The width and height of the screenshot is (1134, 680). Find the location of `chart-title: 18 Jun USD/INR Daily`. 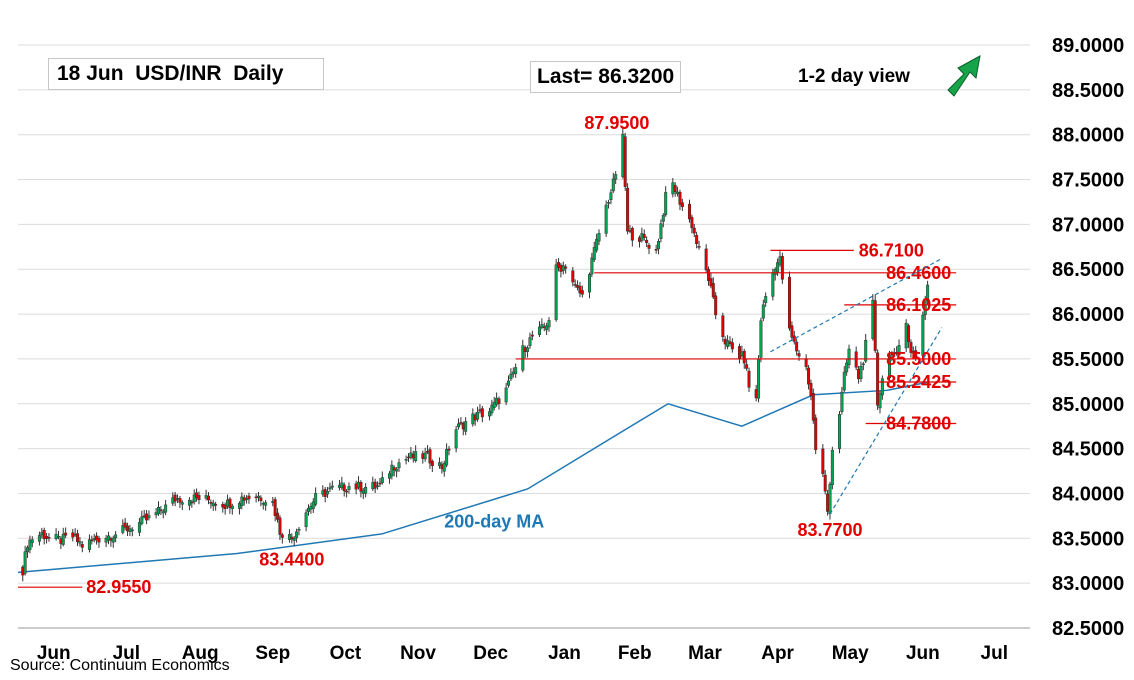

chart-title: 18 Jun USD/INR Daily is located at coordinates (186, 74).